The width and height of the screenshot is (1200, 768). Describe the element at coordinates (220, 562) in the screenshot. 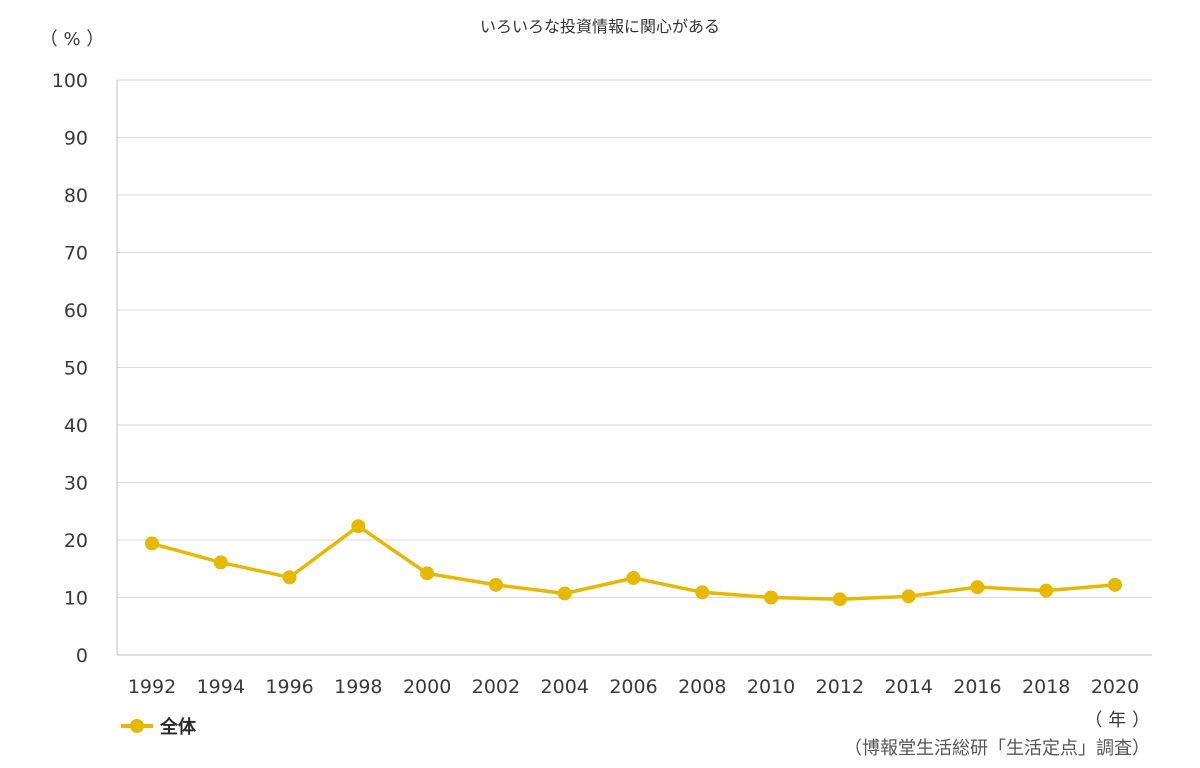

I see `data-point-1994` at that location.